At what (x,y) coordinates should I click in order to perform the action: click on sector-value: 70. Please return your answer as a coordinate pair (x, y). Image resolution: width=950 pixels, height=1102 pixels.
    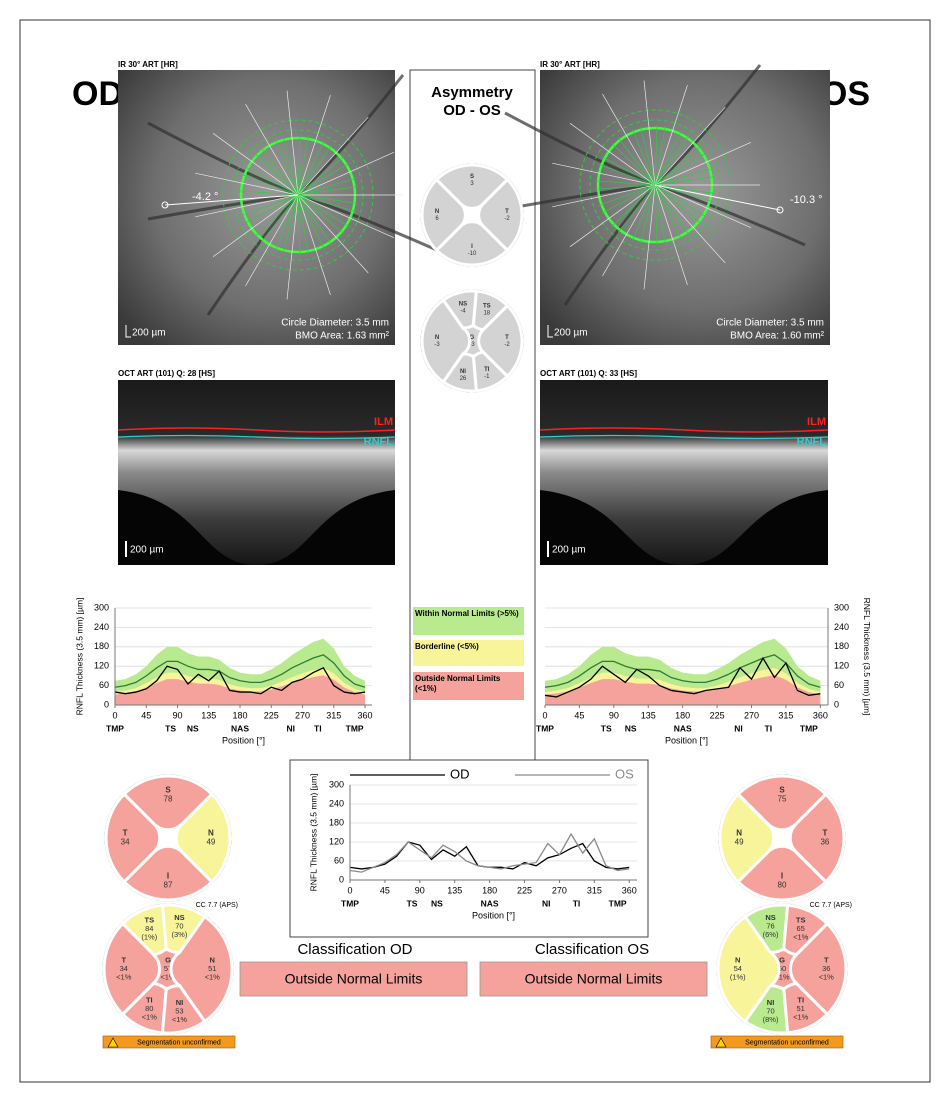
    Looking at the image, I should click on (179, 925).